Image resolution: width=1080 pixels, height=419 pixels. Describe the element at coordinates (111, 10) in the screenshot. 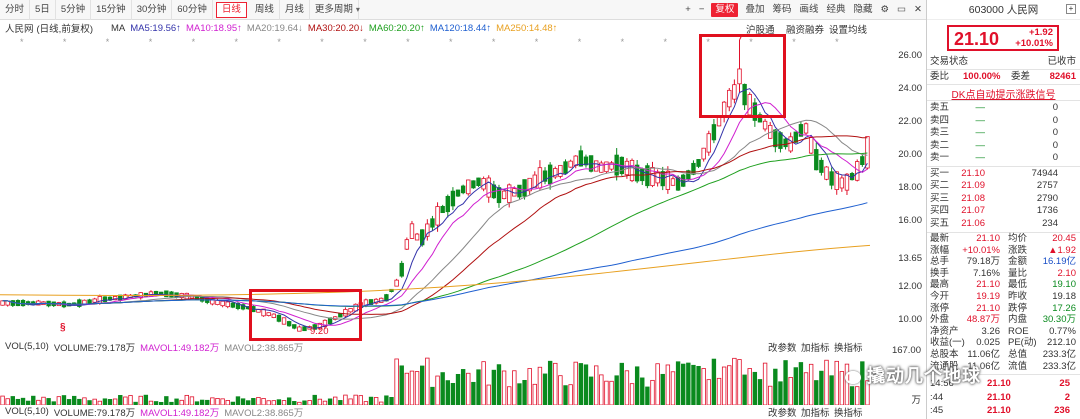

I see `period-tab-3: 15分钟` at that location.